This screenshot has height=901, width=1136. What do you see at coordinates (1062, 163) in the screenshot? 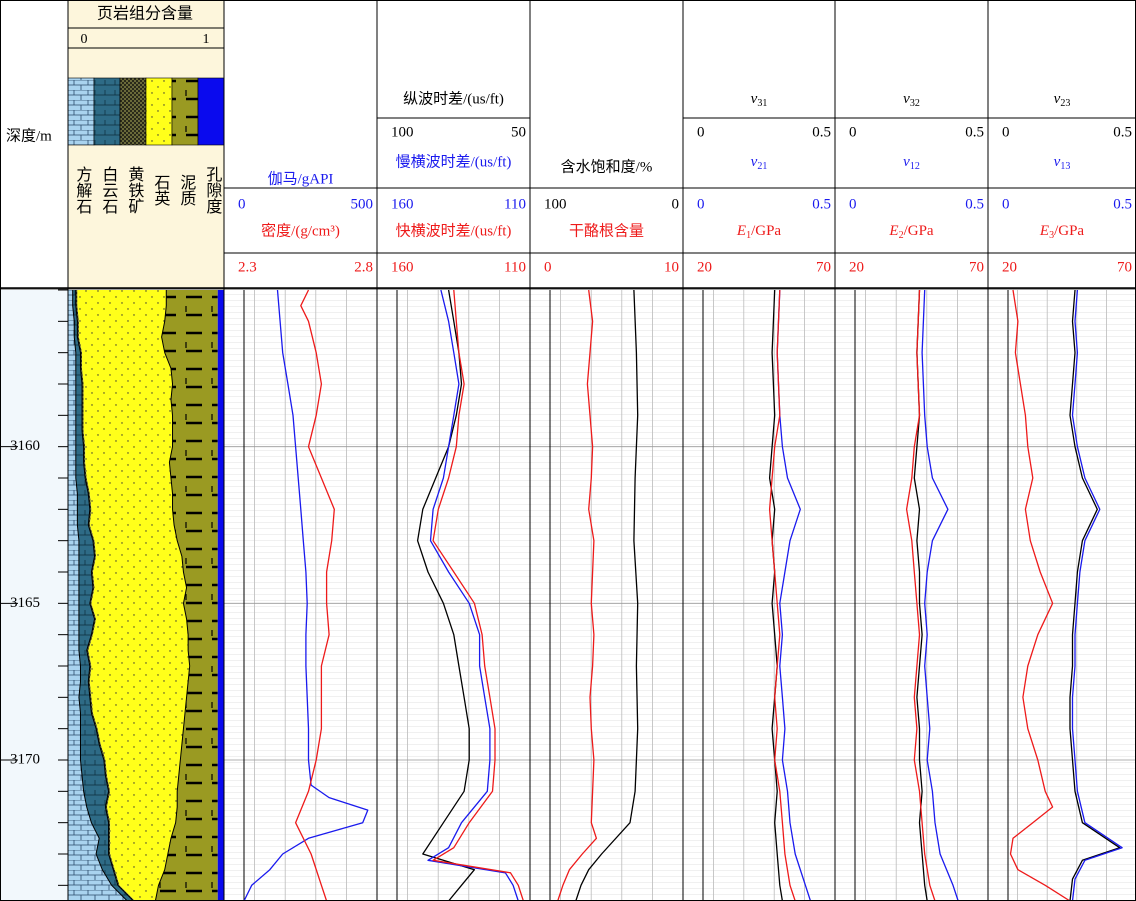
I see `track-header-label: v13` at bounding box center [1062, 163].